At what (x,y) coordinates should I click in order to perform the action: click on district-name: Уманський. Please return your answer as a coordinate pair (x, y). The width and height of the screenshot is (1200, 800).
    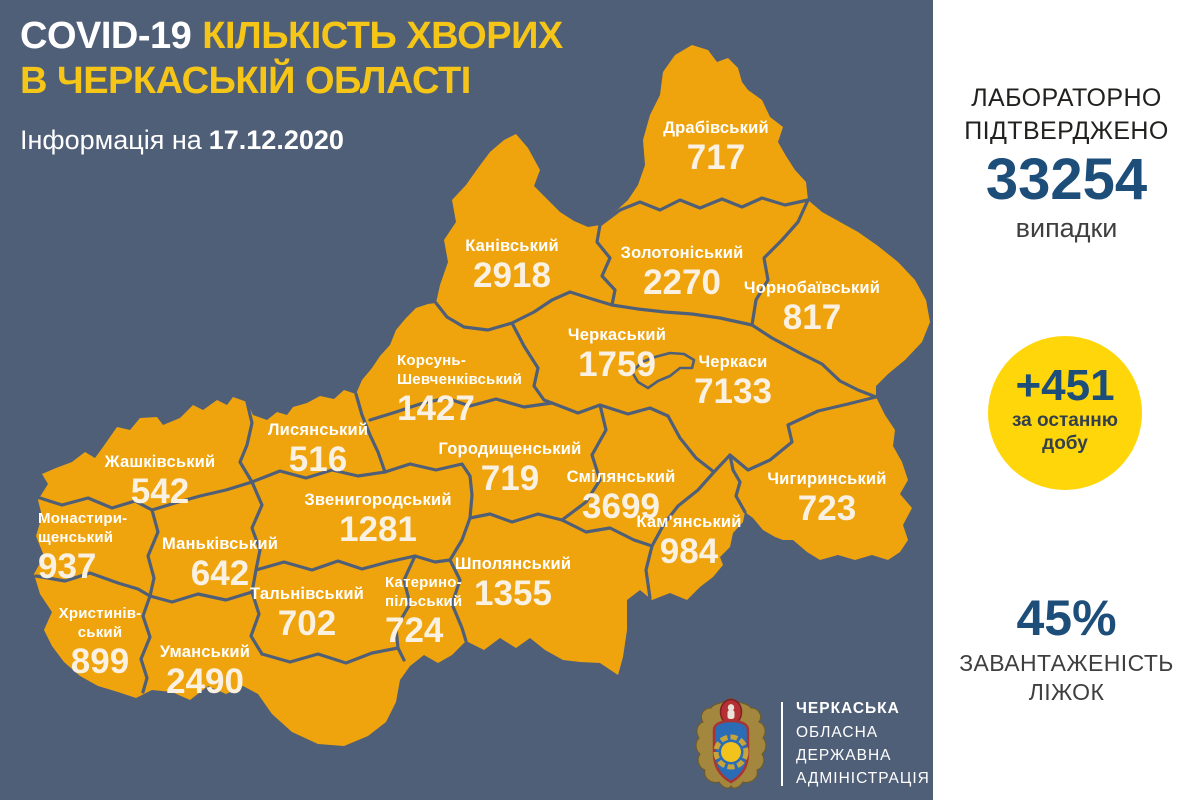
    Looking at the image, I should click on (205, 652).